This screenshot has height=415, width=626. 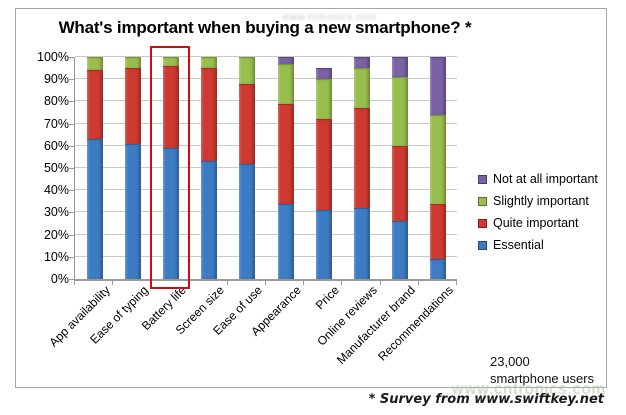 What do you see at coordinates (56, 79) in the screenshot?
I see `y-label-90-: 90%` at bounding box center [56, 79].